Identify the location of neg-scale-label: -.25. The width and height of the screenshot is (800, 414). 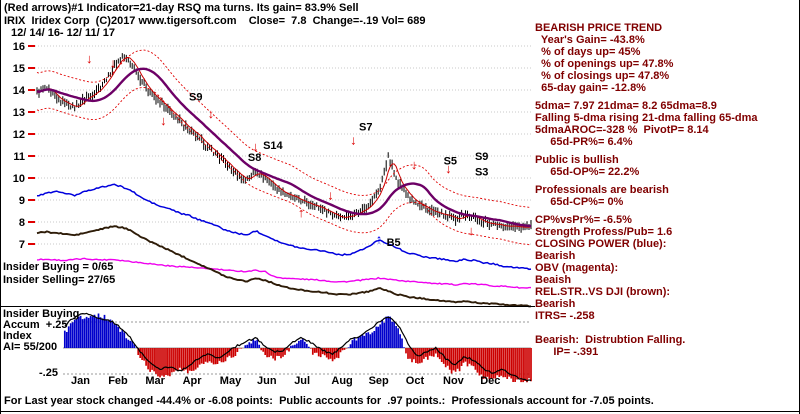
(48, 373).